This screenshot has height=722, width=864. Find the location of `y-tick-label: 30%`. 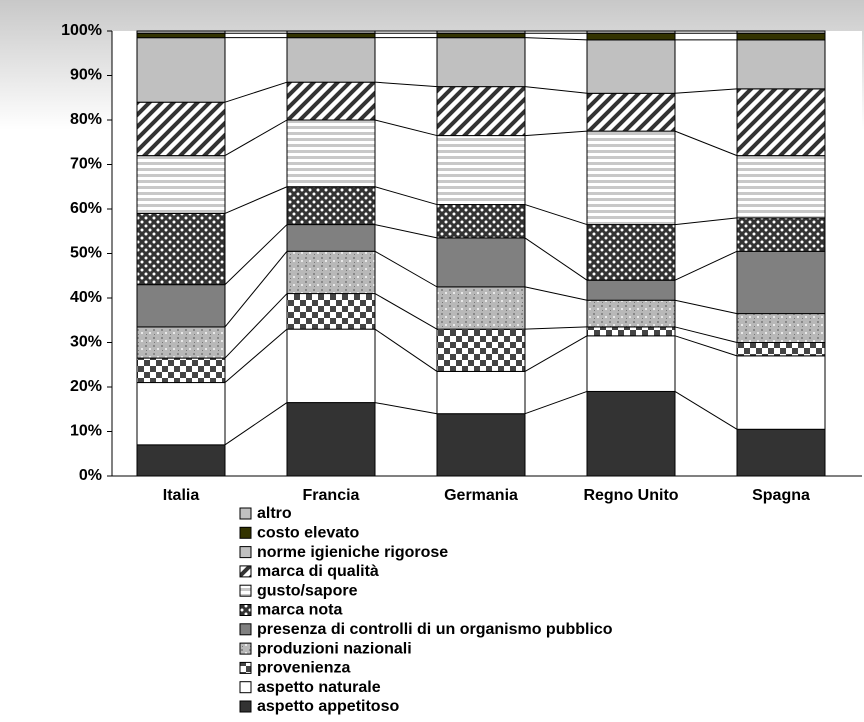

y-tick-label: 30% is located at coordinates (86, 342).